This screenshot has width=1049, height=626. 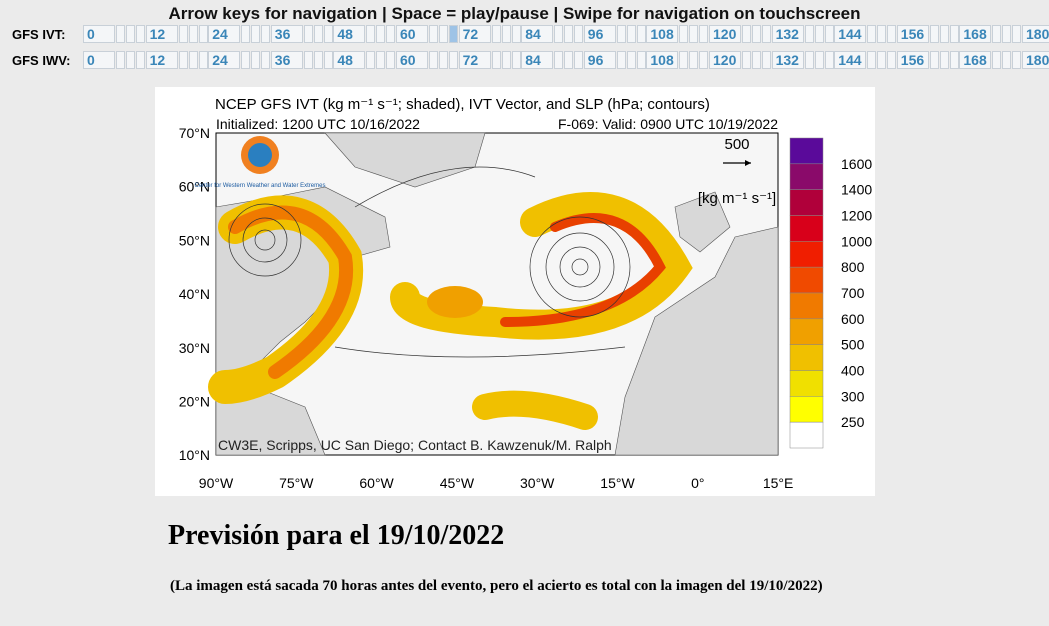 I want to click on hour-cell: 36, so click(x=286, y=34).